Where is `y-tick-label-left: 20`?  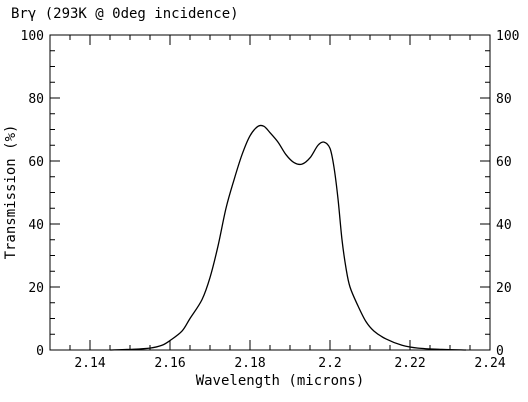
y-tick-label-left: 20 is located at coordinates (36, 288).